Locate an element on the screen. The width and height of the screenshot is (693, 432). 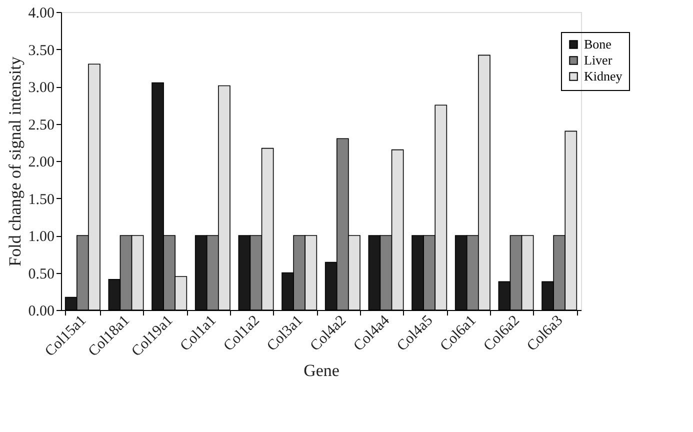
y-tick-label: 2.50 is located at coordinates (41, 125).